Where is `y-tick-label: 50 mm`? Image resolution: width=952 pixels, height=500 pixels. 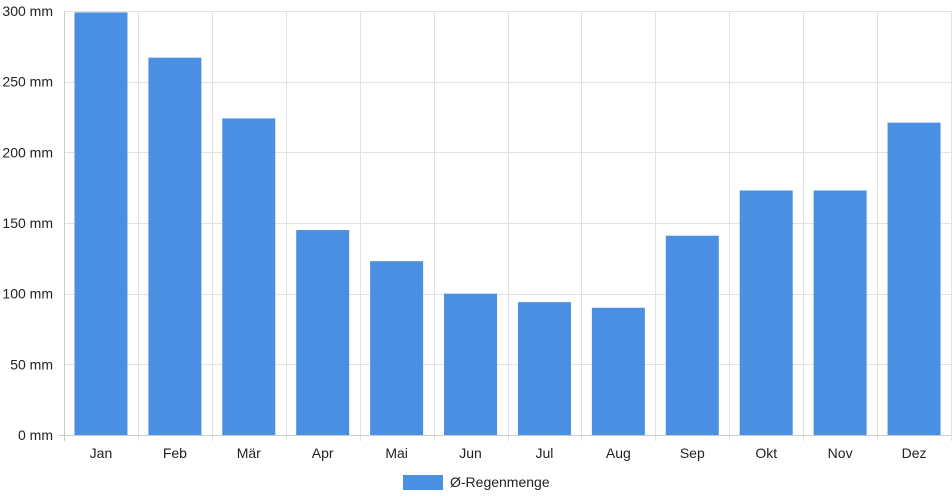
y-tick-label: 50 mm is located at coordinates (31, 364).